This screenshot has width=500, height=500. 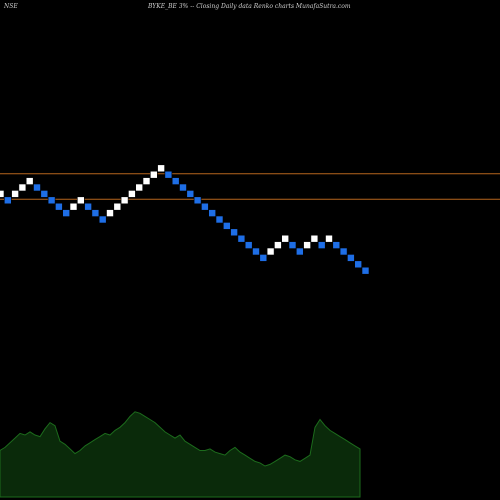 I want to click on volume-panel, so click(x=180, y=454).